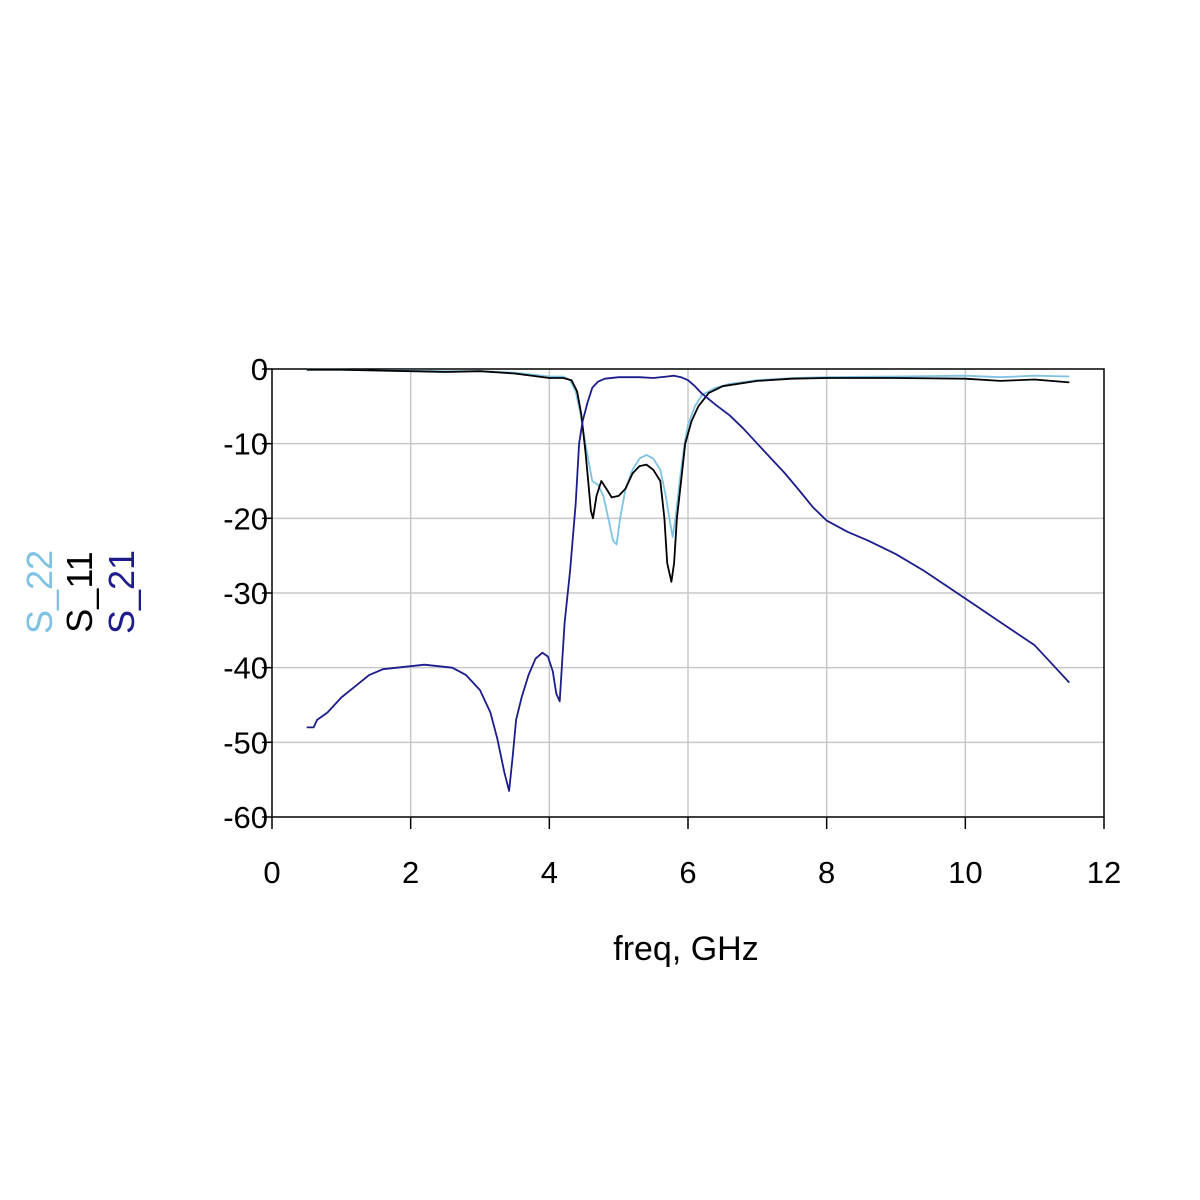  I want to click on y-tick-label: -60, so click(245, 817).